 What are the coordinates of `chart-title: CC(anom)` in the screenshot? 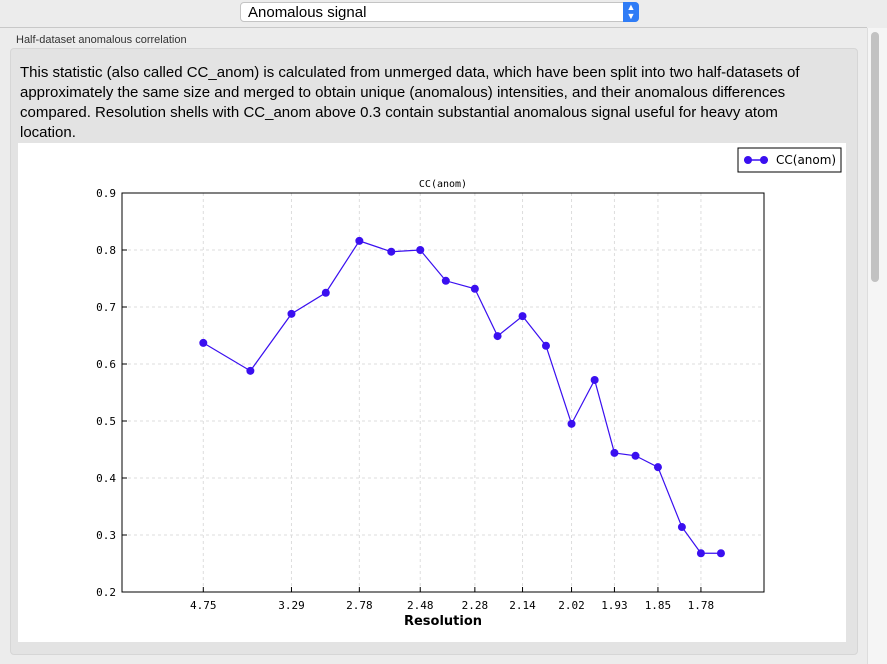 It's located at (443, 184).